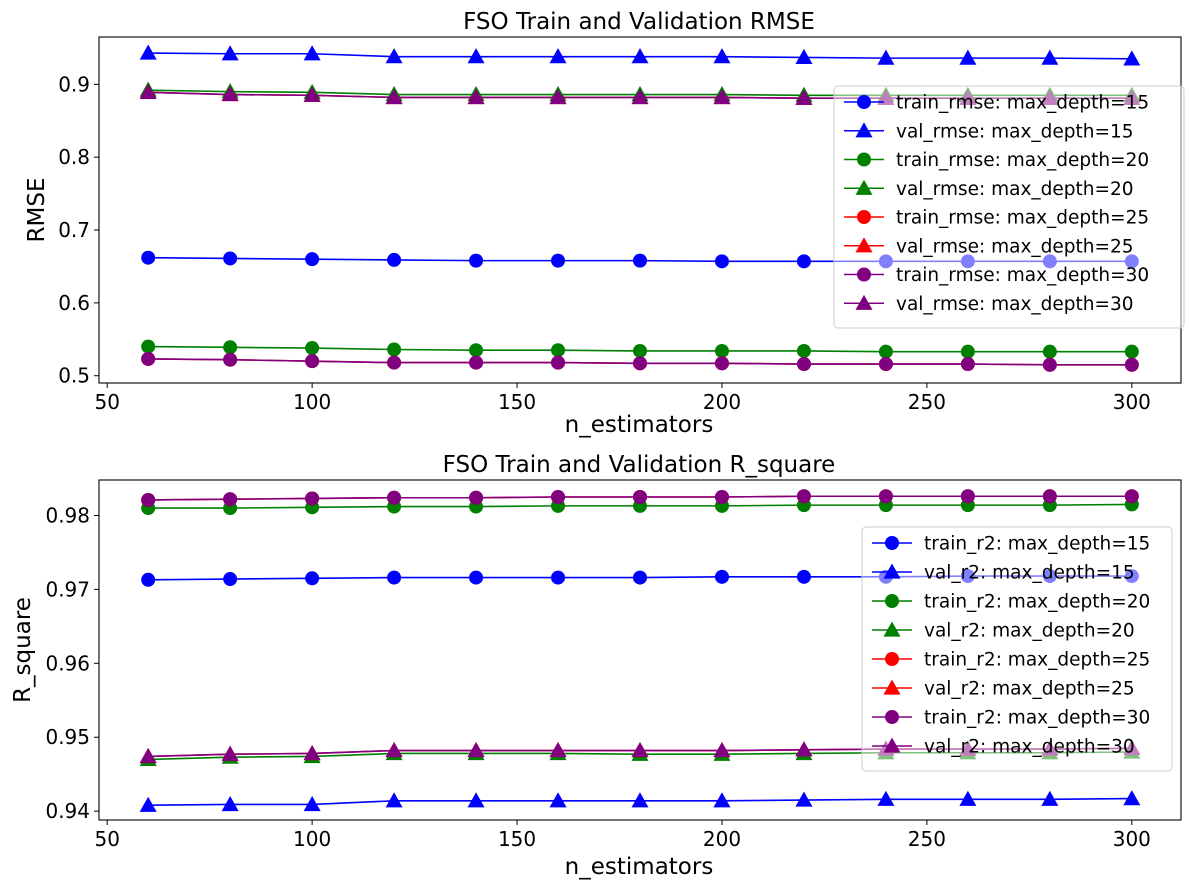 This screenshot has height=894, width=1189. I want to click on rmse-y-tick-label: 0.7, so click(74, 230).